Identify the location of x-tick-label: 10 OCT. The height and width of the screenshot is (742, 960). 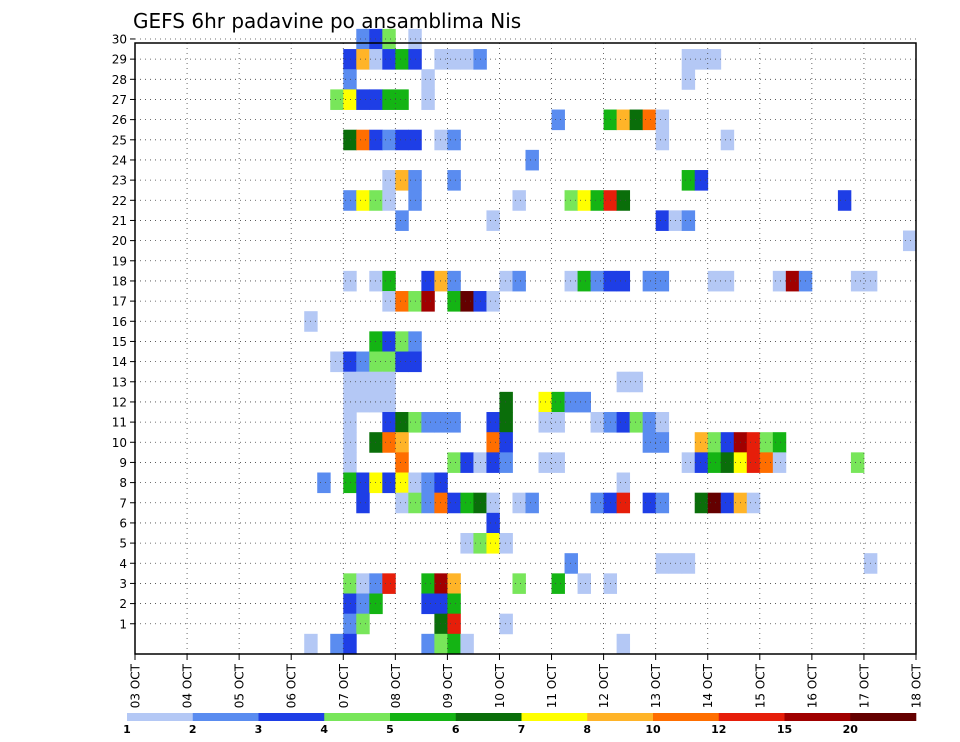
(500, 685).